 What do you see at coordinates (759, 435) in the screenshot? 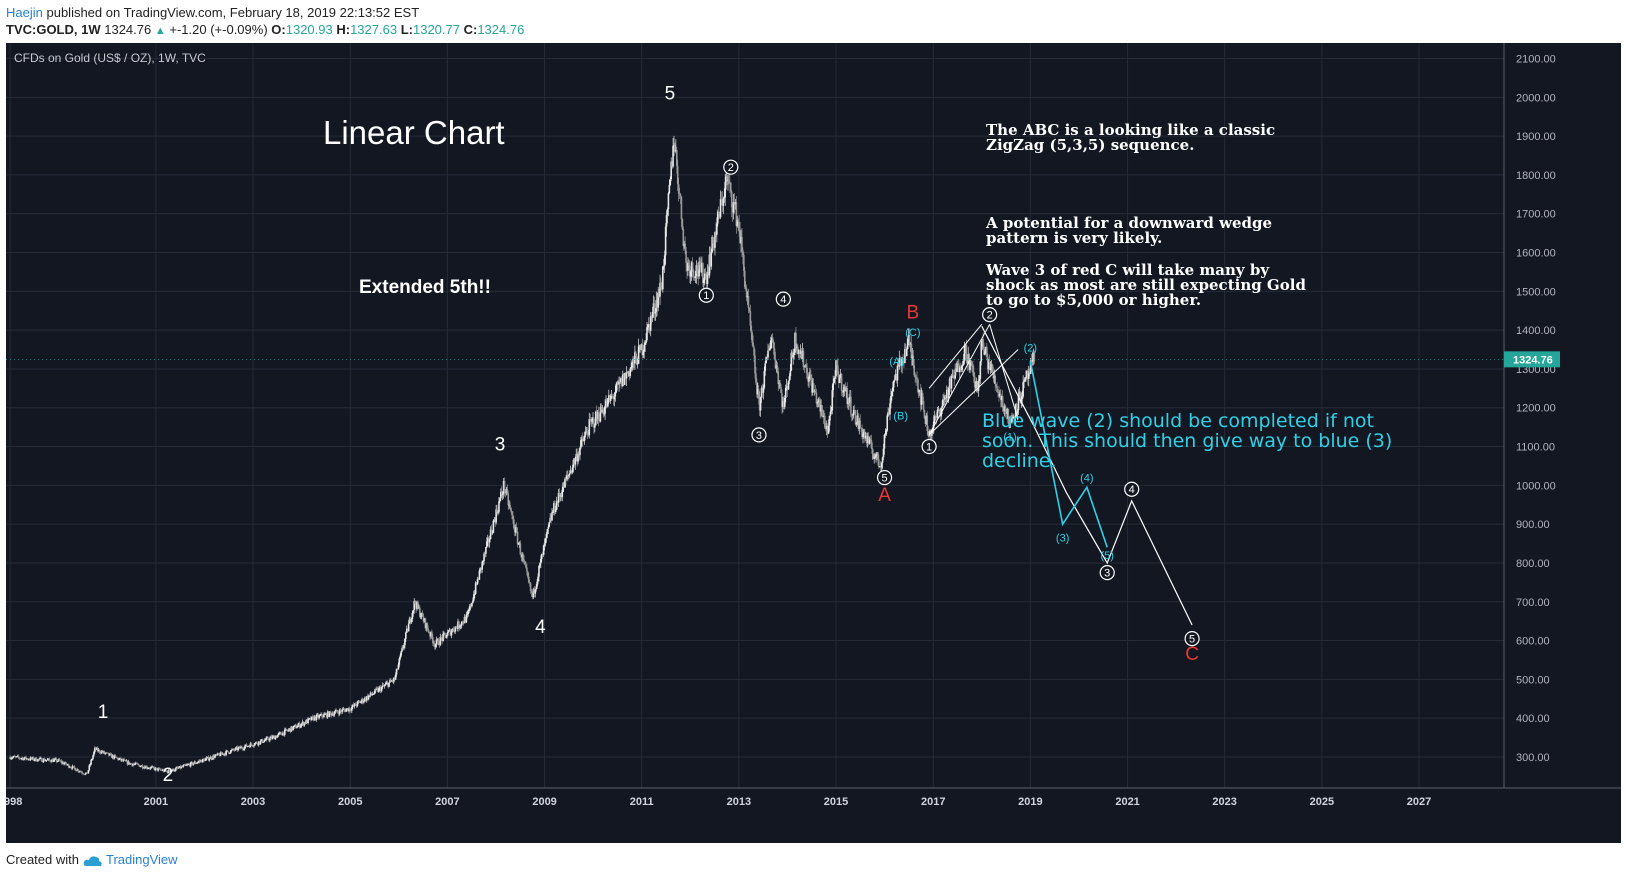
I see `circled-wave-marker` at bounding box center [759, 435].